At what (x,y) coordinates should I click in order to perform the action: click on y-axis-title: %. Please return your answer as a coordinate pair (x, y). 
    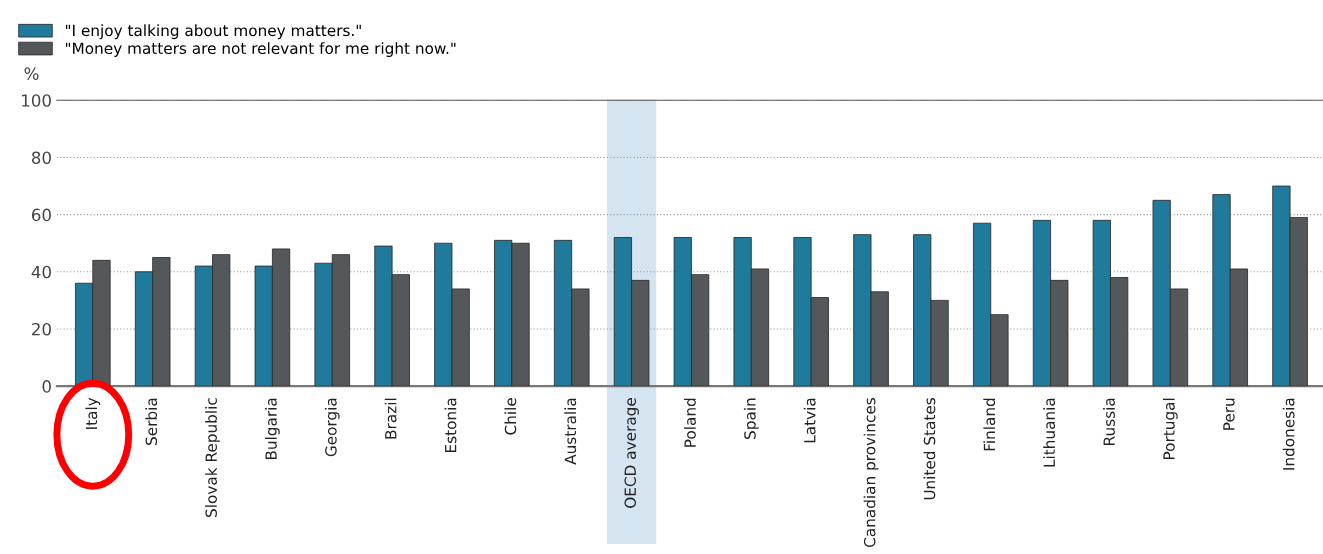
    Looking at the image, I should click on (31, 73).